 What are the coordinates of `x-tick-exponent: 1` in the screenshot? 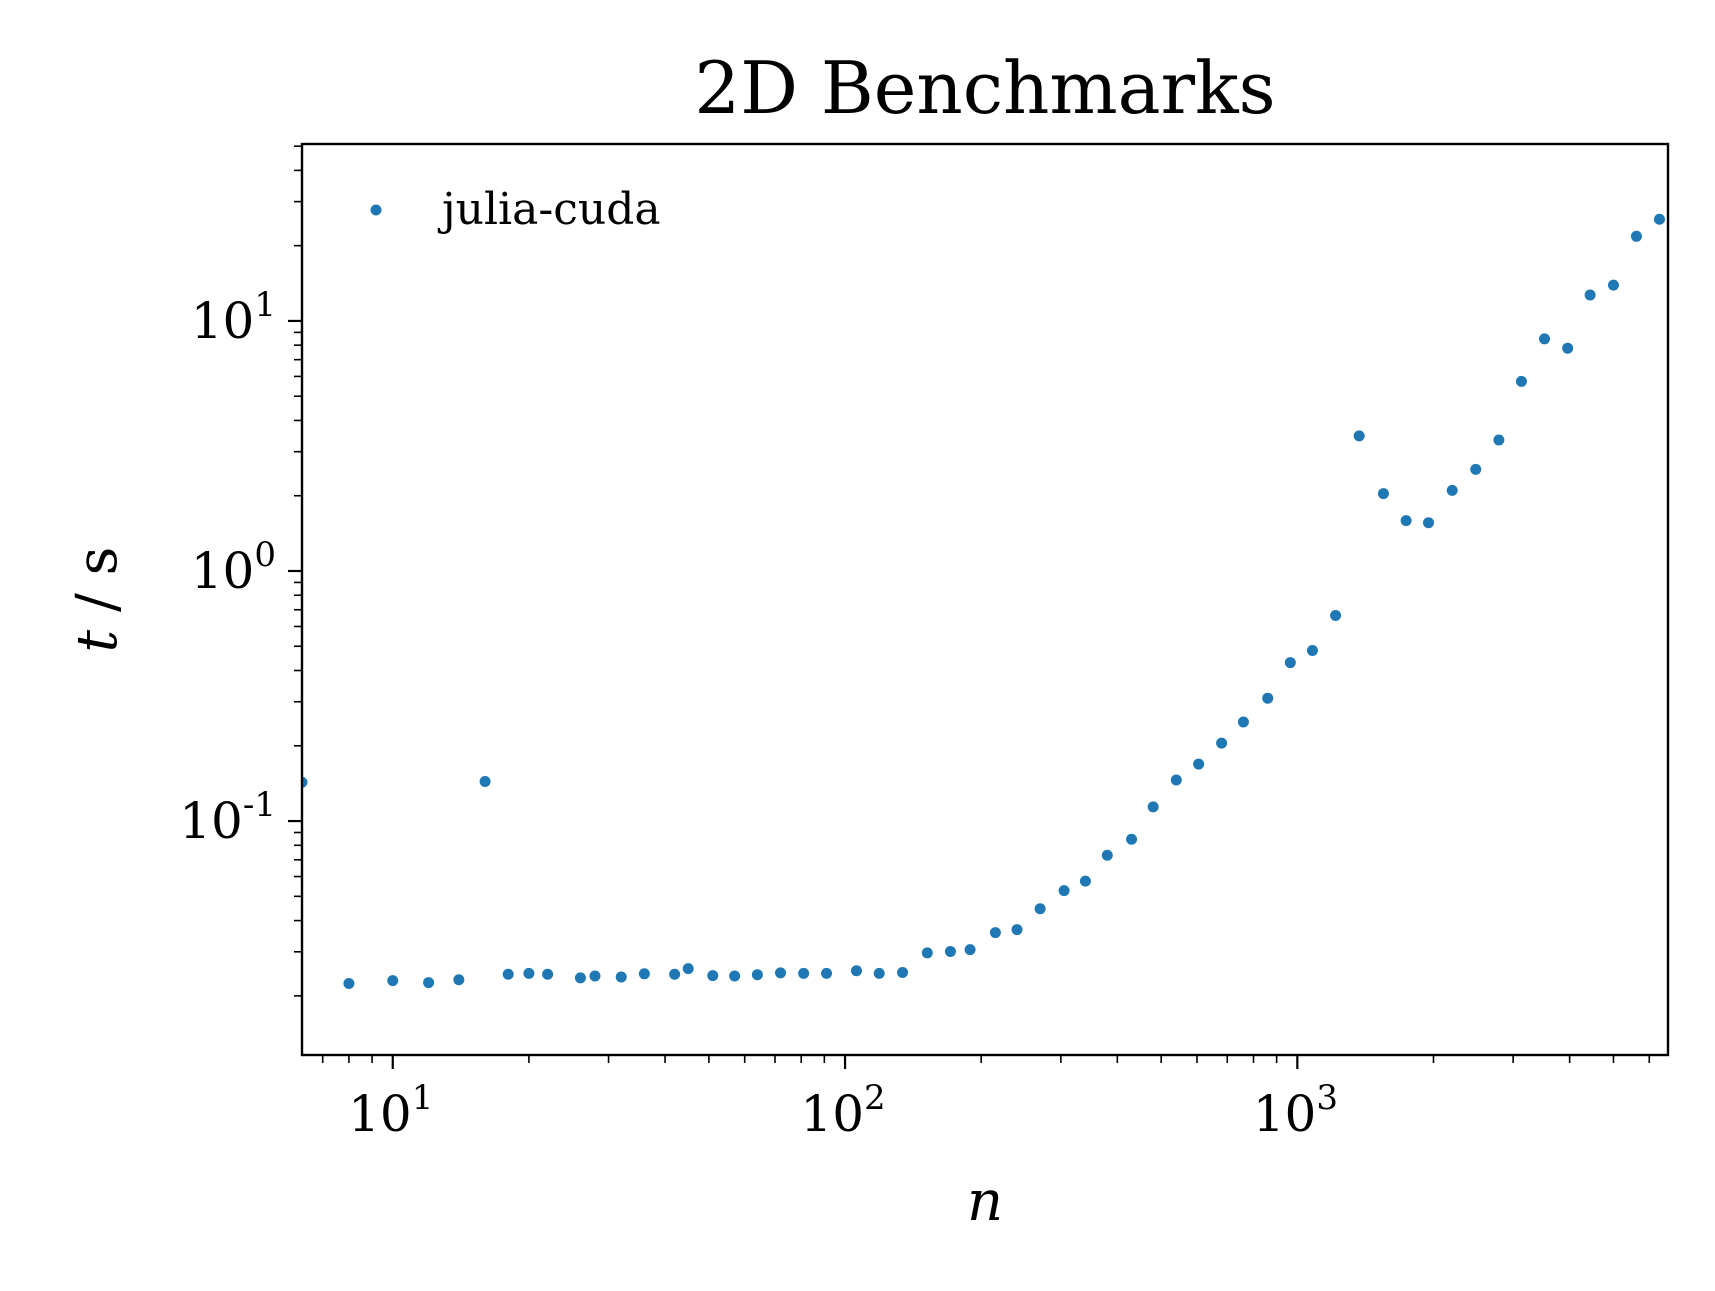 It's located at (423, 1098).